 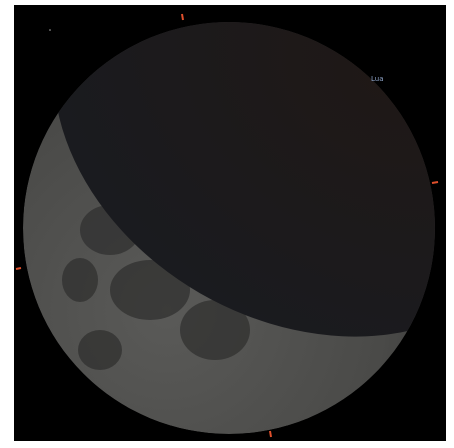 I want to click on marker-left, so click(x=18, y=268).